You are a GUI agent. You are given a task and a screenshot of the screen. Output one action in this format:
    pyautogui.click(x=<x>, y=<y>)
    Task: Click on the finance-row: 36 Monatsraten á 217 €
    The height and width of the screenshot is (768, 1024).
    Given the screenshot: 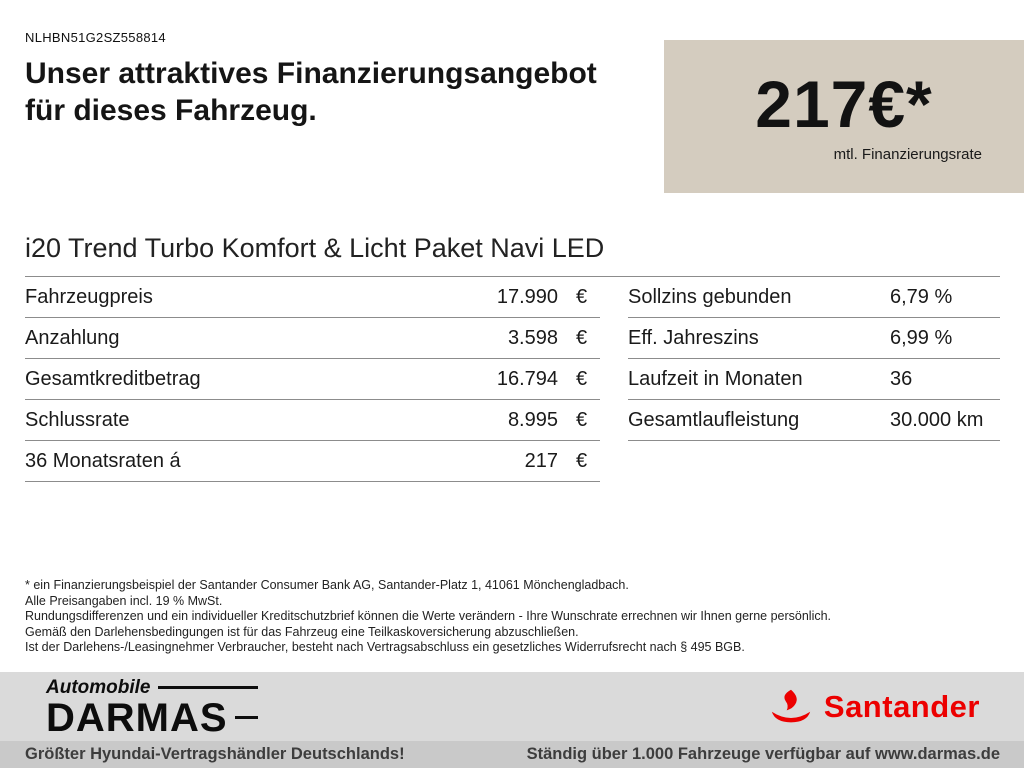 What is the action you would take?
    pyautogui.click(x=312, y=461)
    